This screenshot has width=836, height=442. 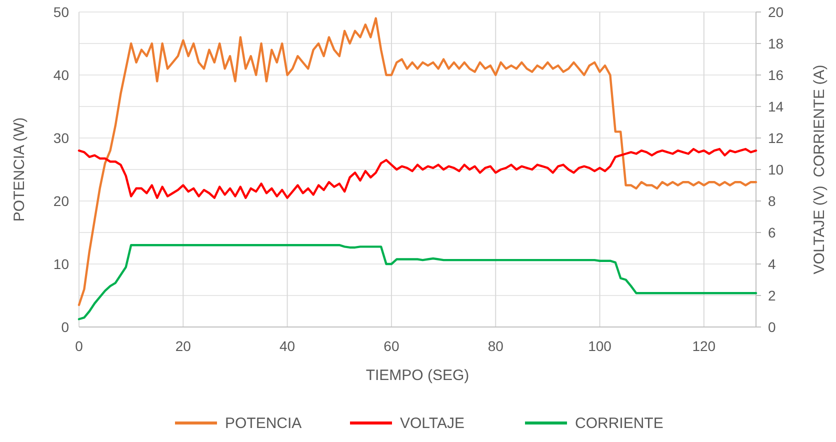 What do you see at coordinates (776, 75) in the screenshot?
I see `y2-tick-label: 16` at bounding box center [776, 75].